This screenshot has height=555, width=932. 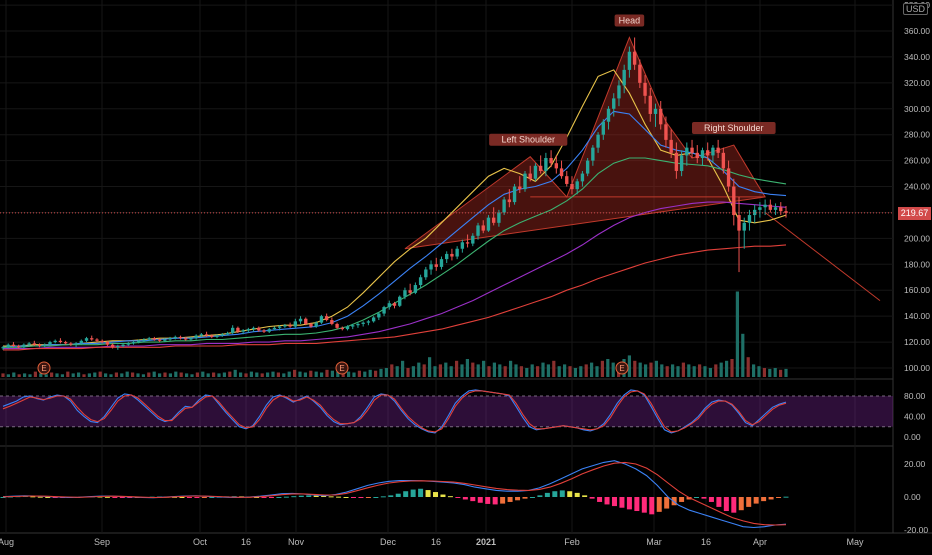 What do you see at coordinates (630, 20) in the screenshot?
I see `annotation-label: Head` at bounding box center [630, 20].